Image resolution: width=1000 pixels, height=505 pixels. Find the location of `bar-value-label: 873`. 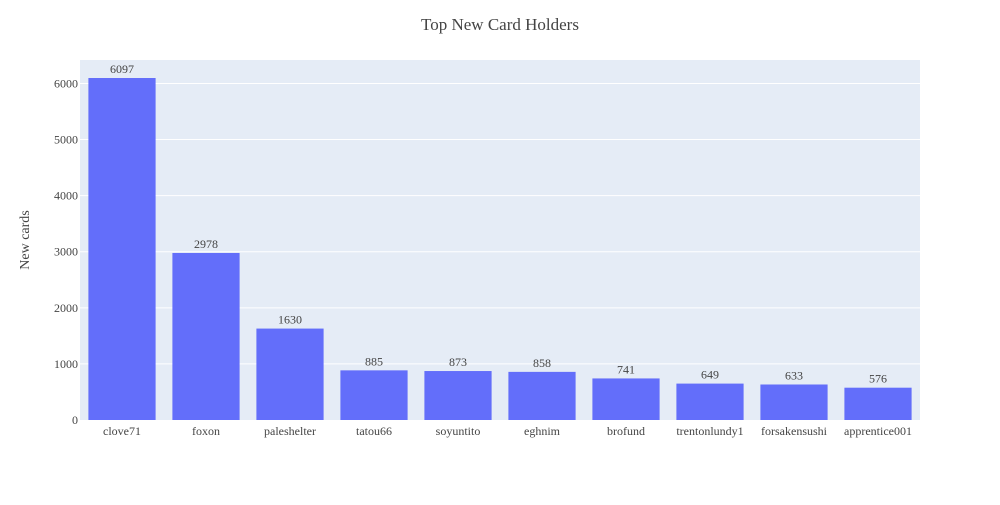

bar-value-label: 873 is located at coordinates (458, 362).